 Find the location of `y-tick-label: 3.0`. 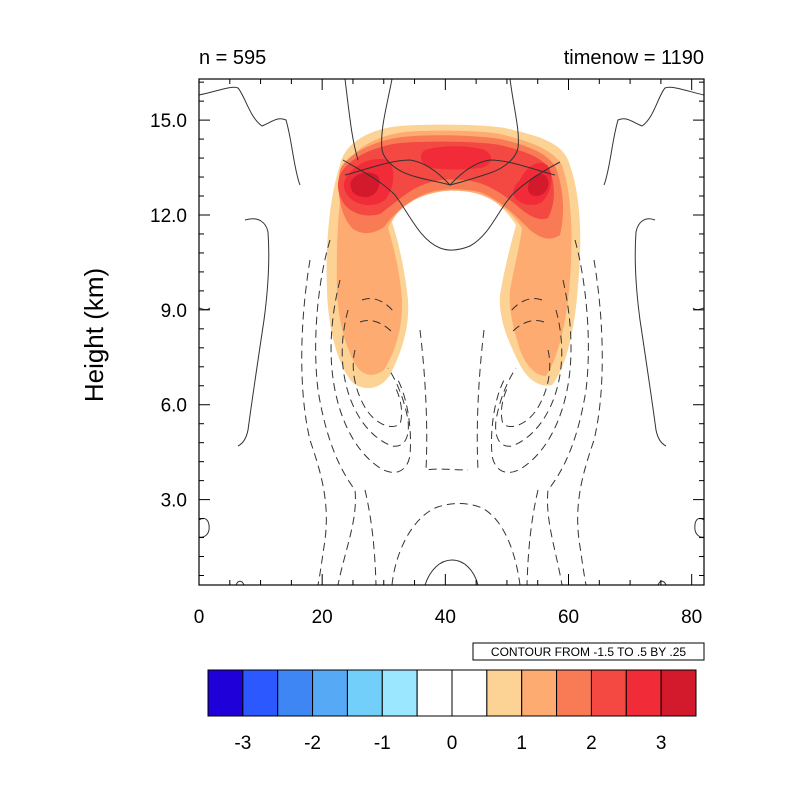

y-tick-label: 3.0 is located at coordinates (174, 501).